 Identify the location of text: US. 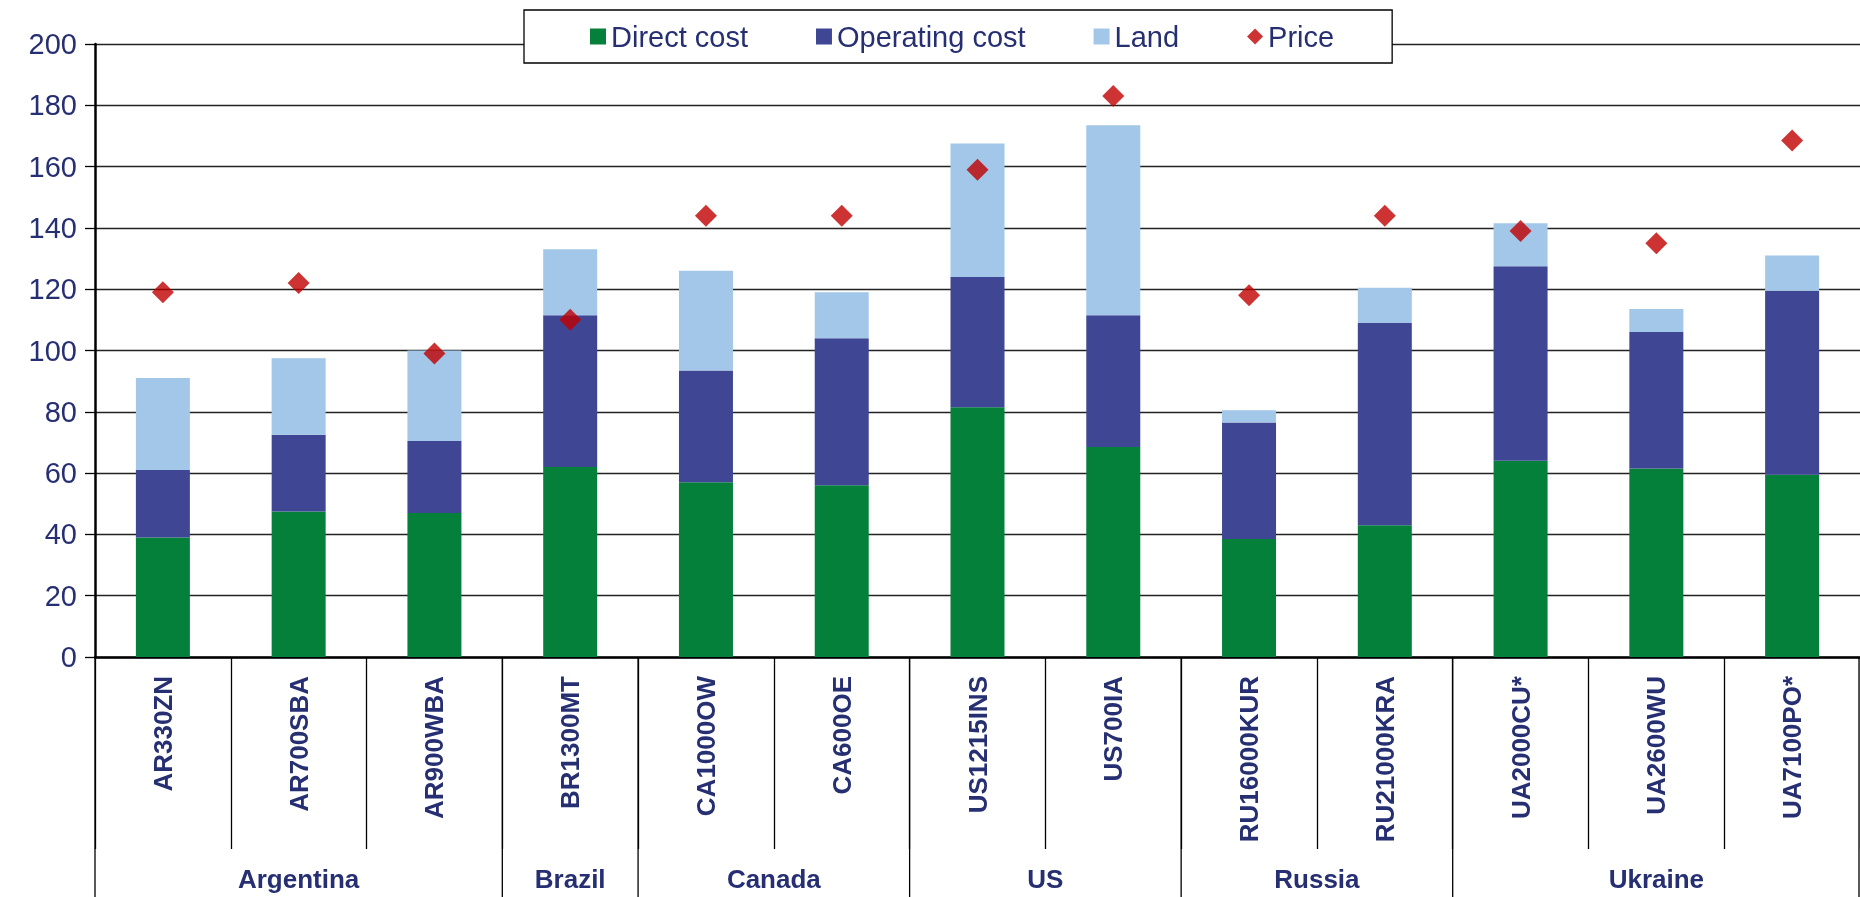
(1045, 879).